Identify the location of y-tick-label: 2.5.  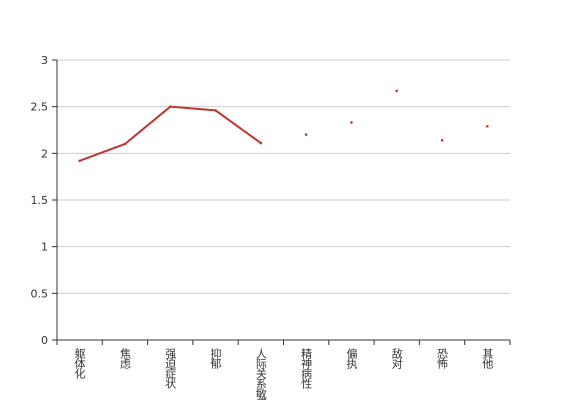
(40, 107).